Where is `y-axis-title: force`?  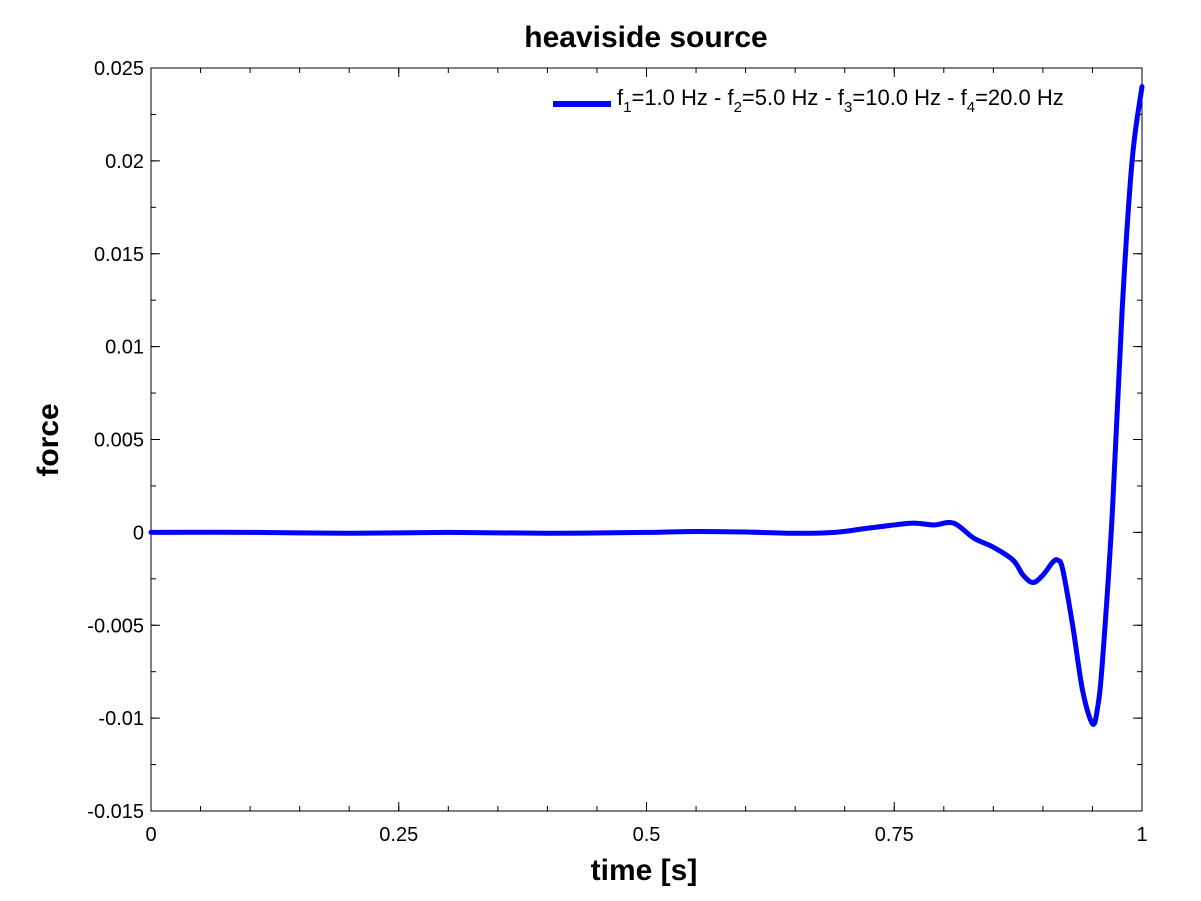 y-axis-title: force is located at coordinates (48, 439).